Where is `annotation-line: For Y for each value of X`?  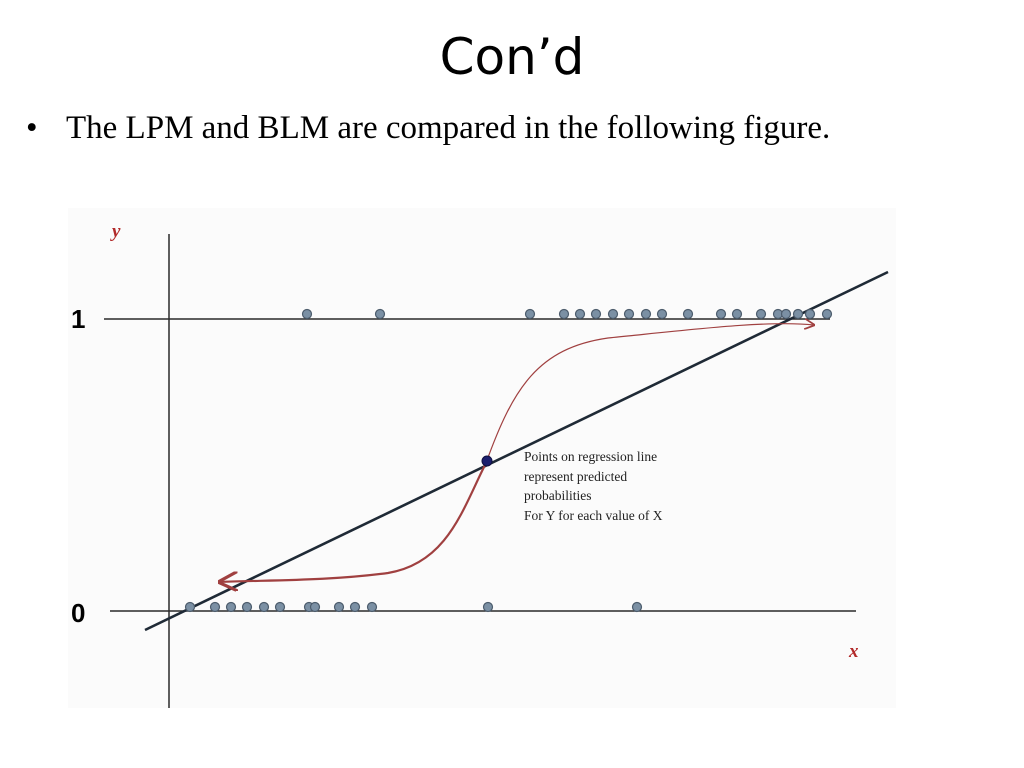 annotation-line: For Y for each value of X is located at coordinates (593, 515).